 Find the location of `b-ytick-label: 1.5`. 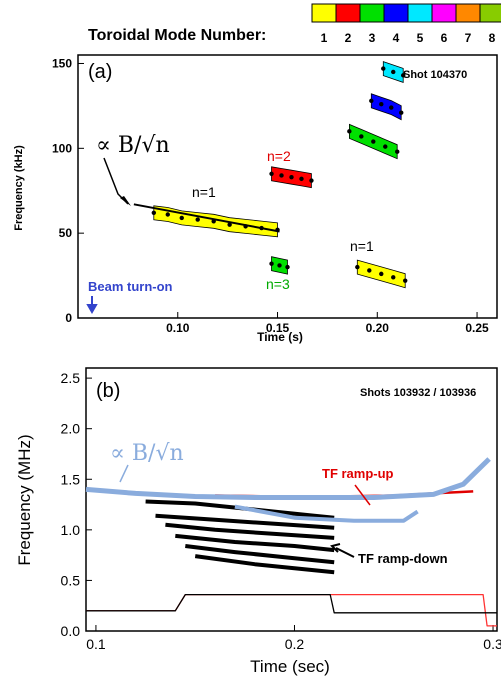

b-ytick-label: 1.5 is located at coordinates (71, 479).